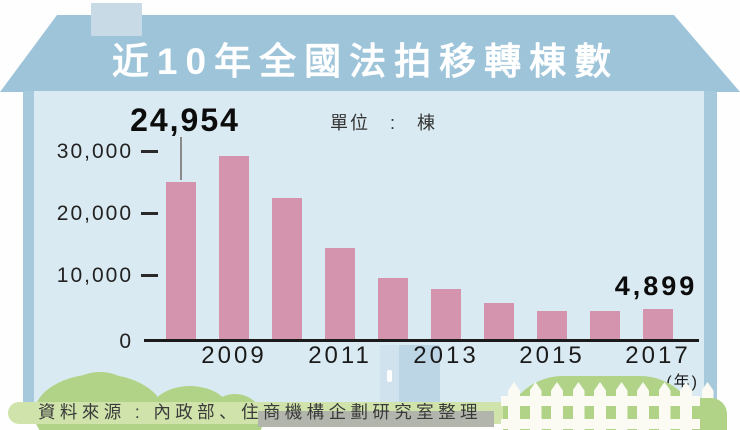  Describe the element at coordinates (126, 341) in the screenshot. I see `y-zero-label: 0` at that location.